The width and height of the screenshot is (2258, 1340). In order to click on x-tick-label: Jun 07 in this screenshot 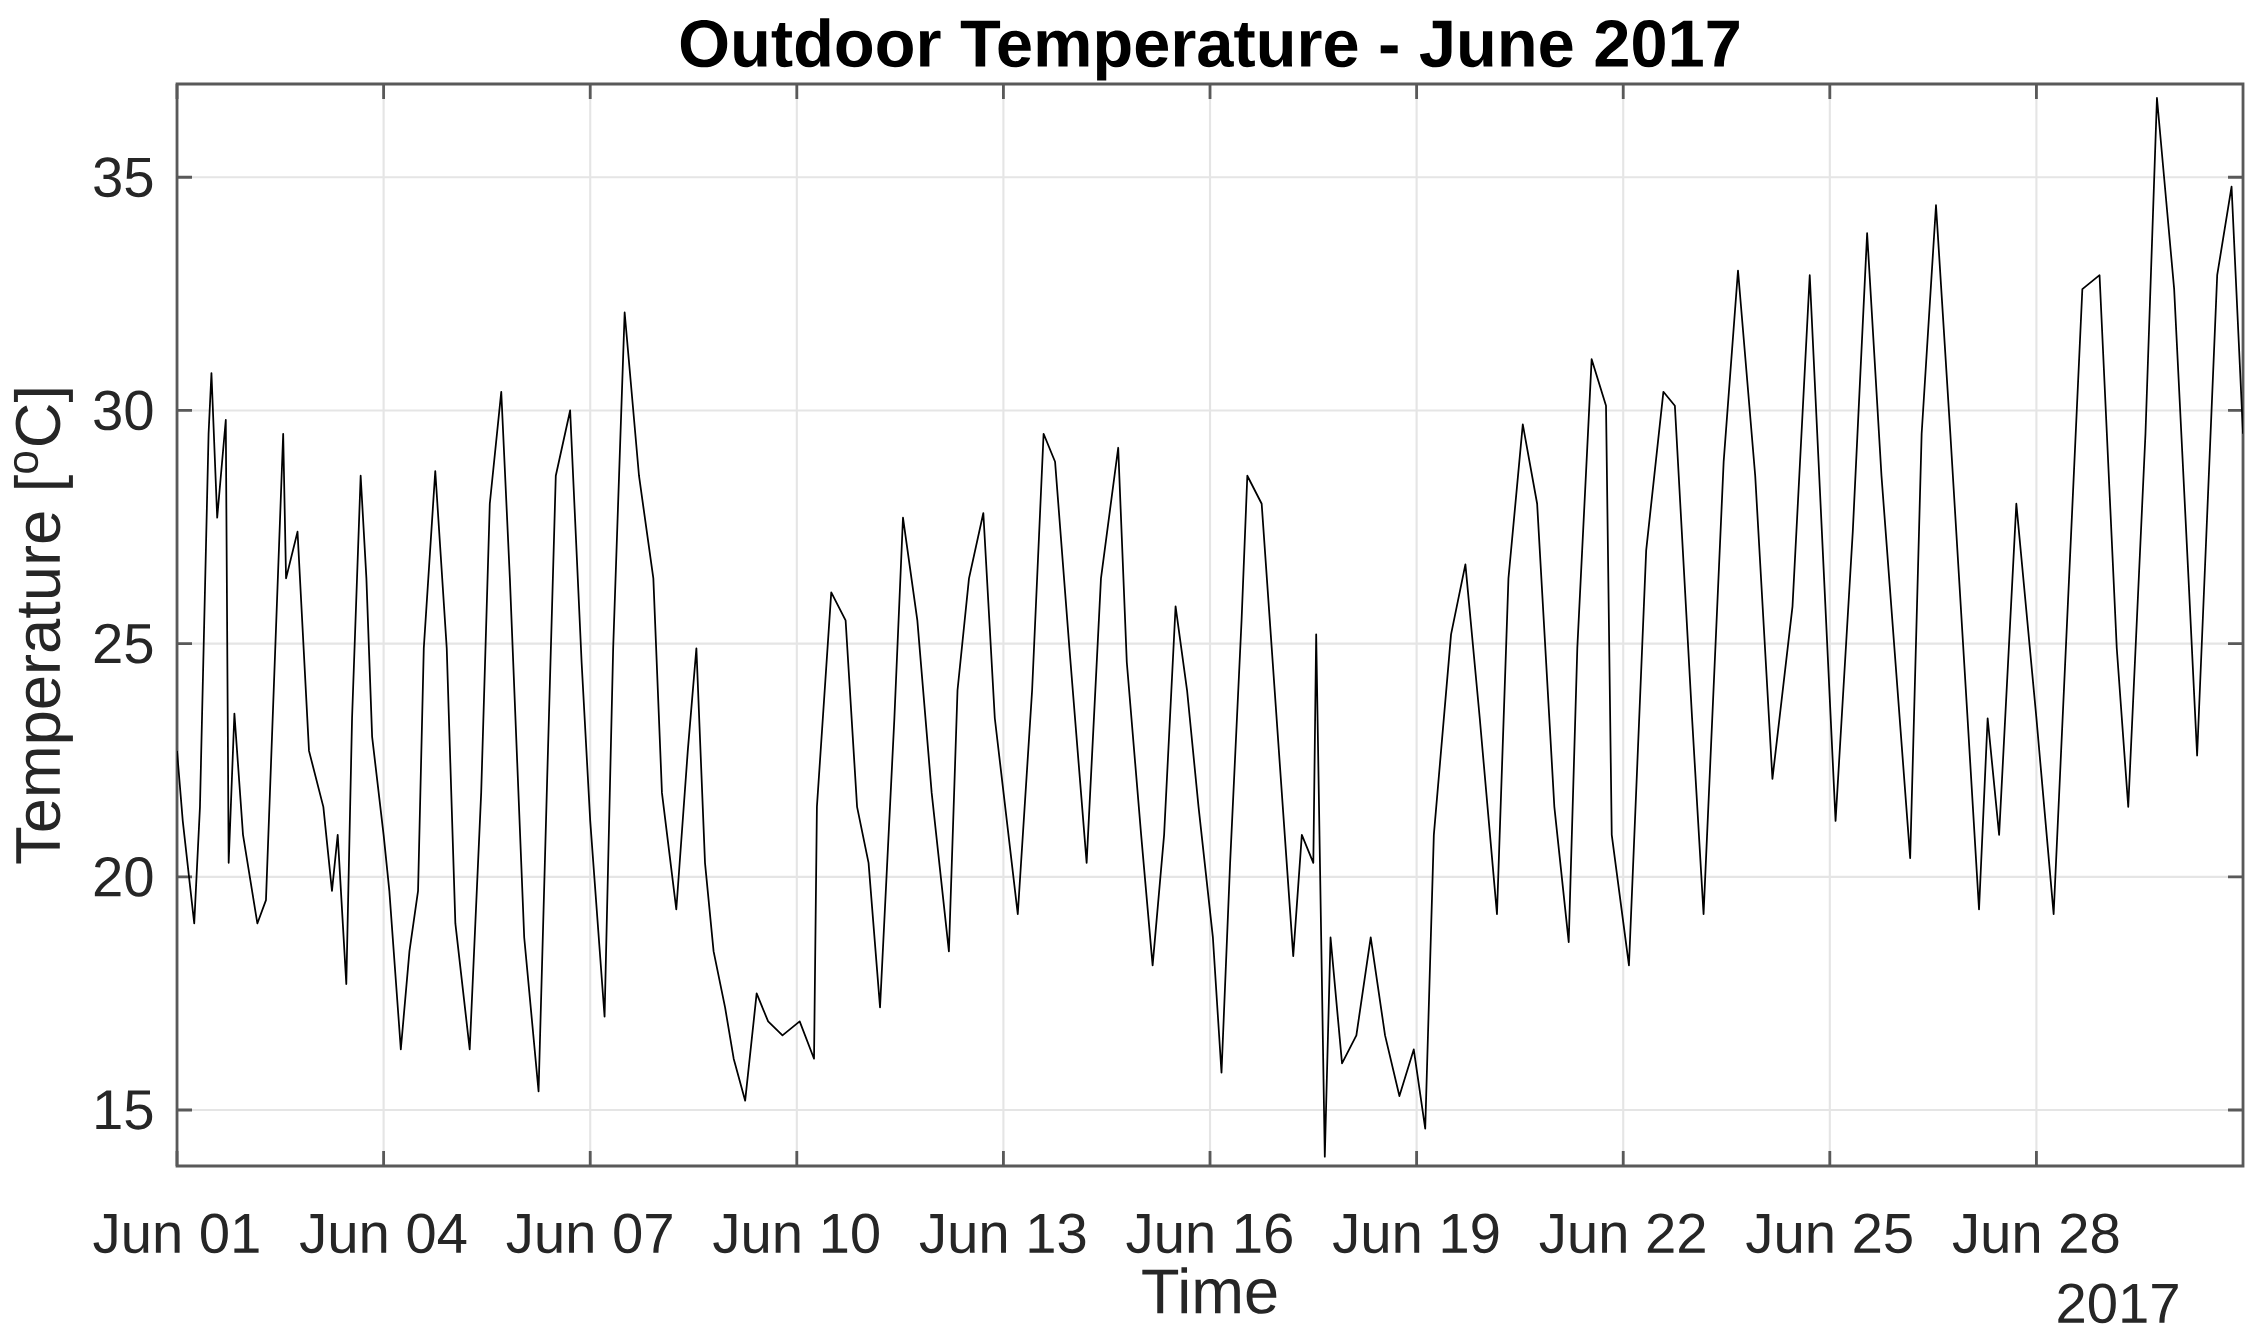, I will do `click(589, 1233)`.